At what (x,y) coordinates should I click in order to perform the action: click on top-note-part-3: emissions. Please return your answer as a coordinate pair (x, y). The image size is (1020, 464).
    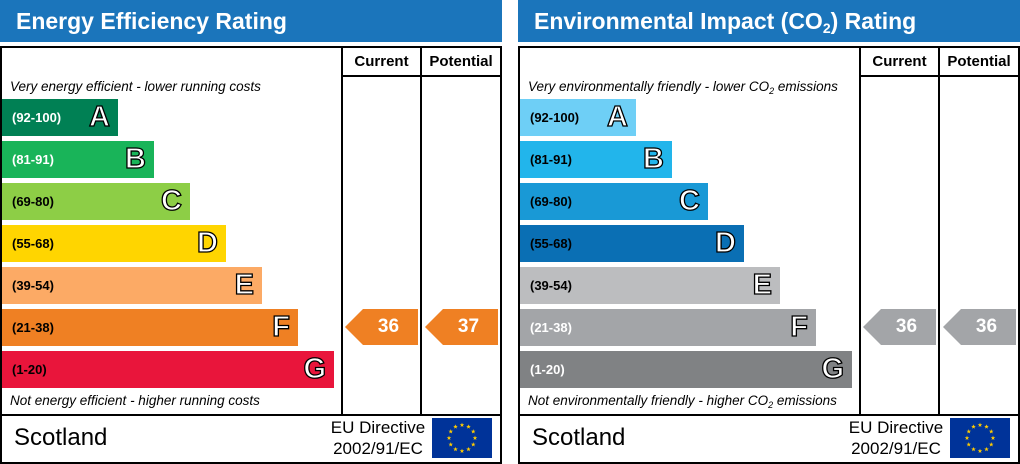
    Looking at the image, I should click on (806, 86).